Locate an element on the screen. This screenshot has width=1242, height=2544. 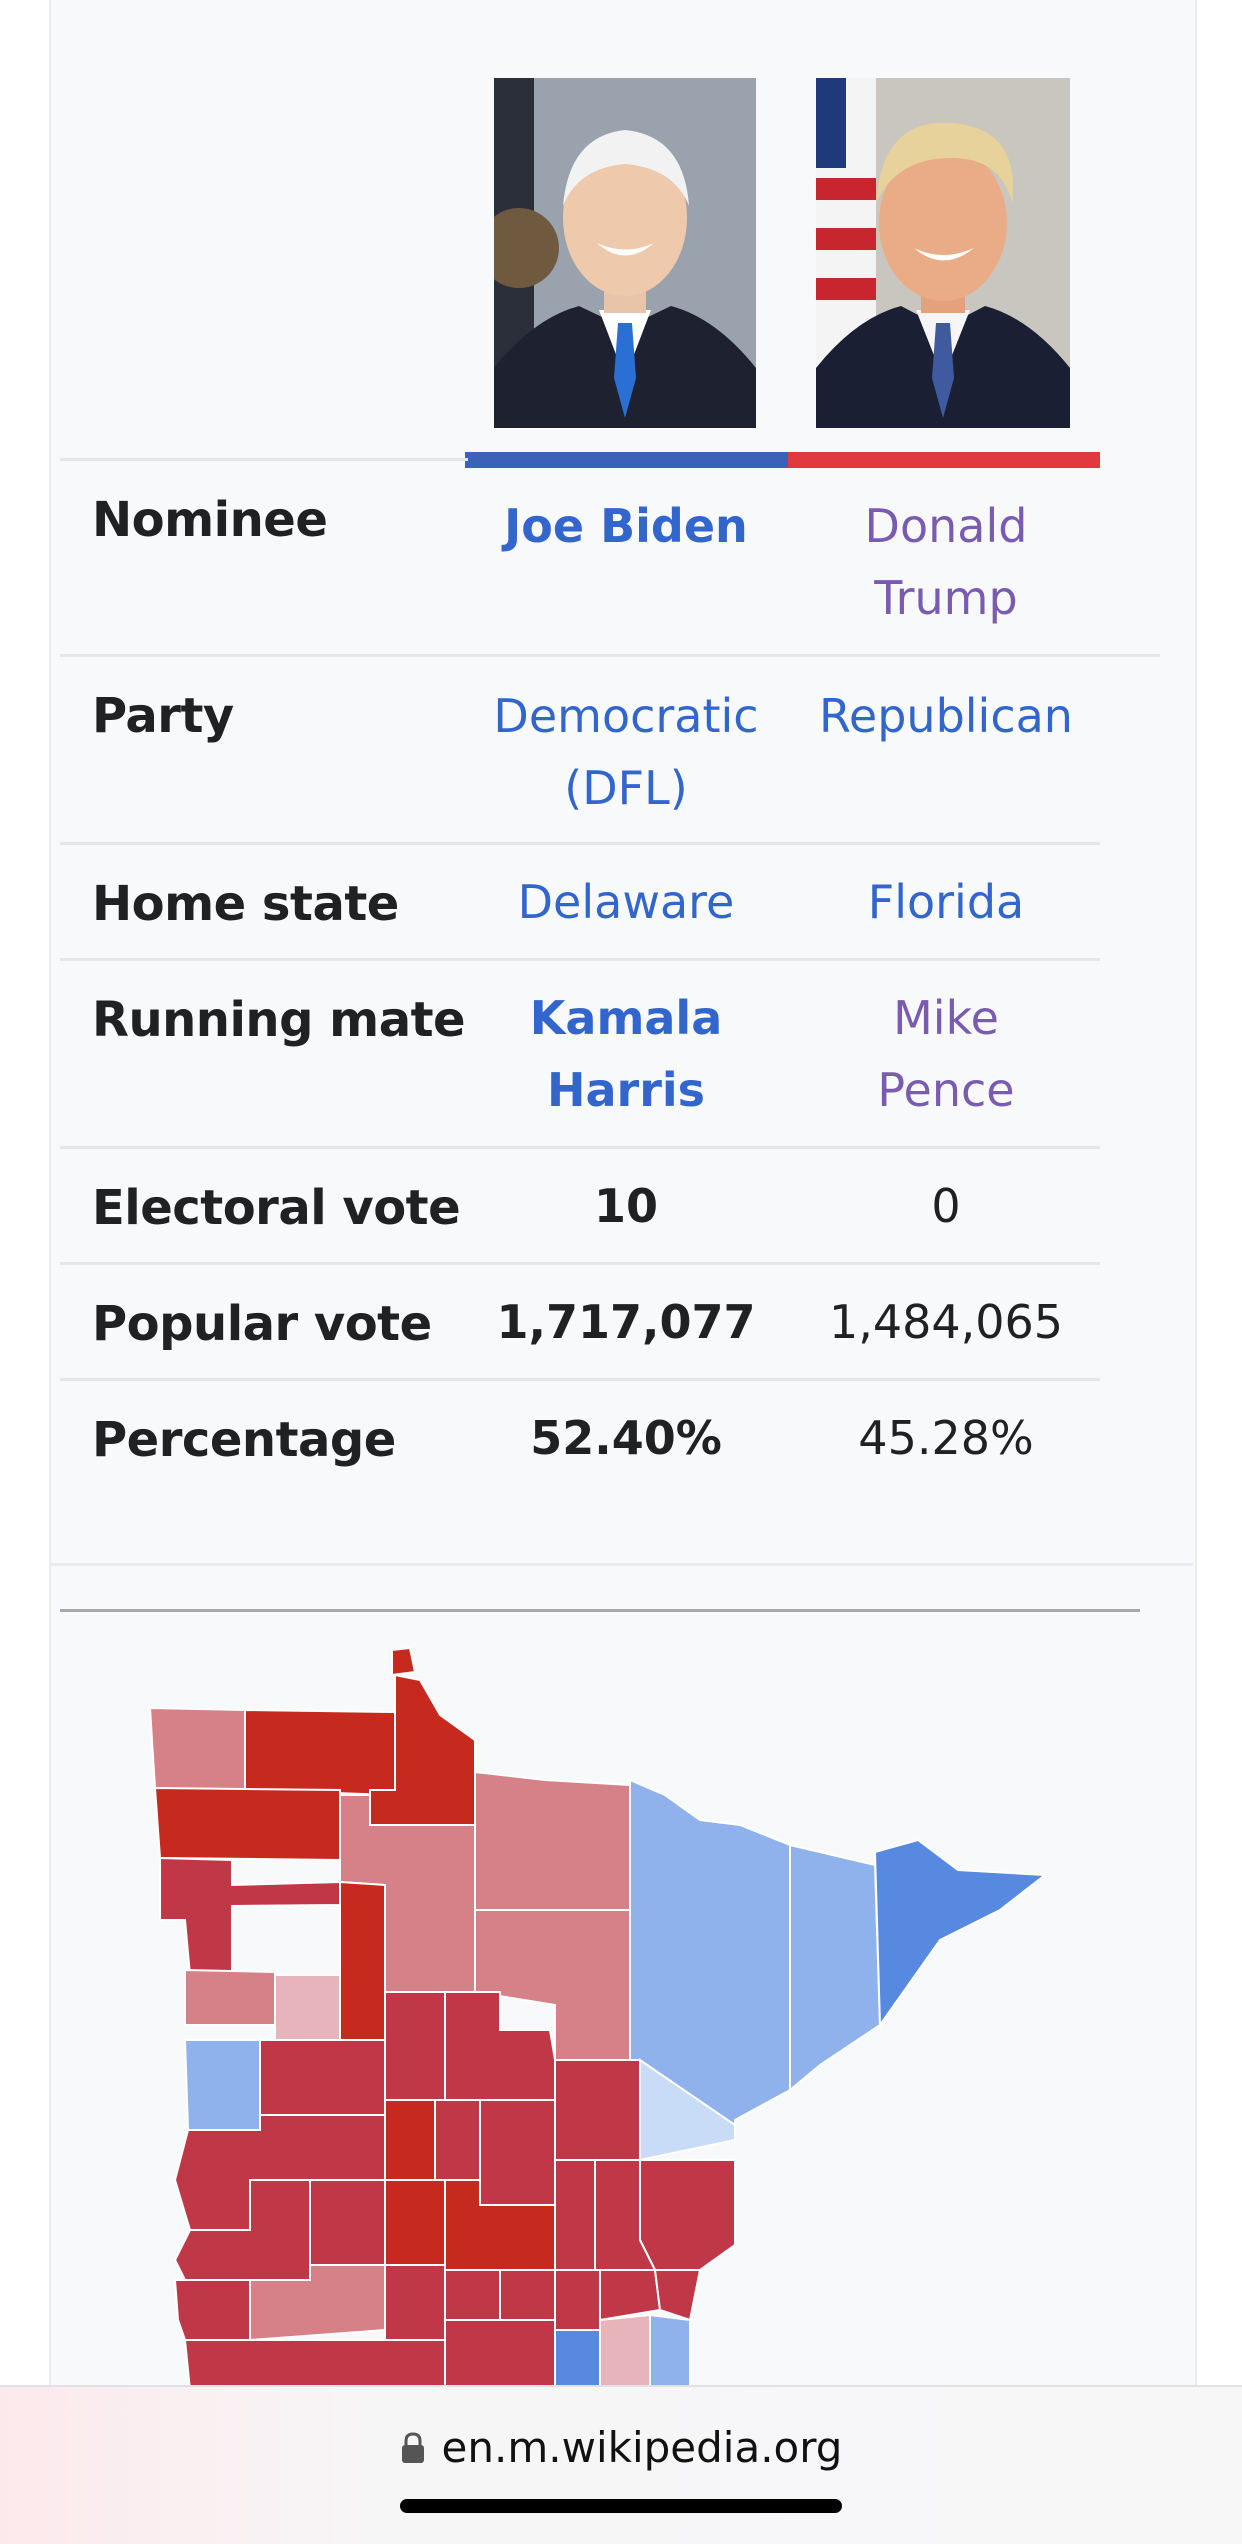
trump-electoral-vote: 0 is located at coordinates (946, 1206).